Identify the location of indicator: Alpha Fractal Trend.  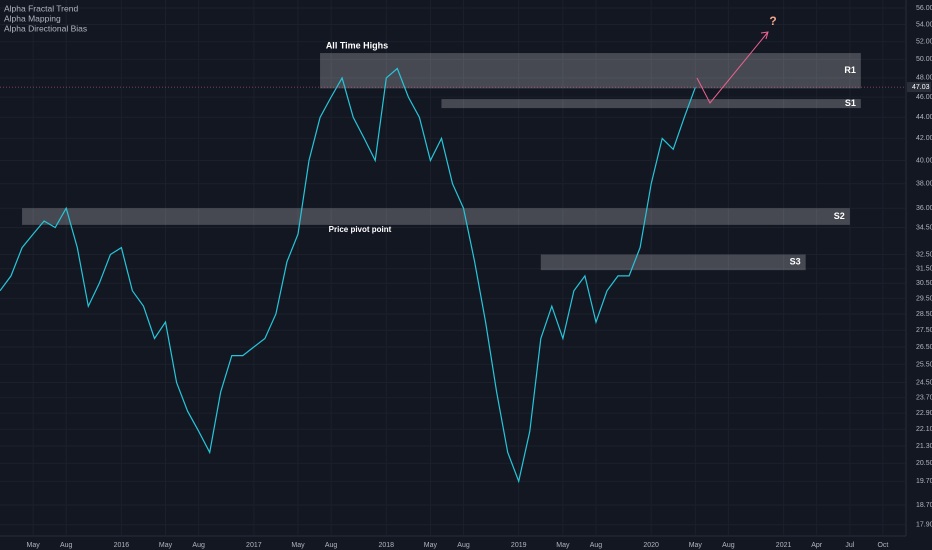
(41, 8).